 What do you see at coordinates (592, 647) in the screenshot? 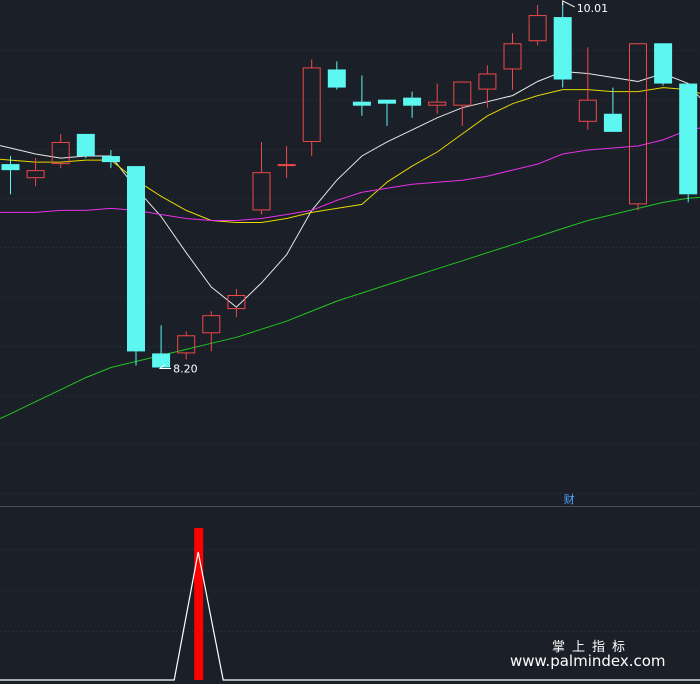
I see `watermark-title: 掌上指标` at bounding box center [592, 647].